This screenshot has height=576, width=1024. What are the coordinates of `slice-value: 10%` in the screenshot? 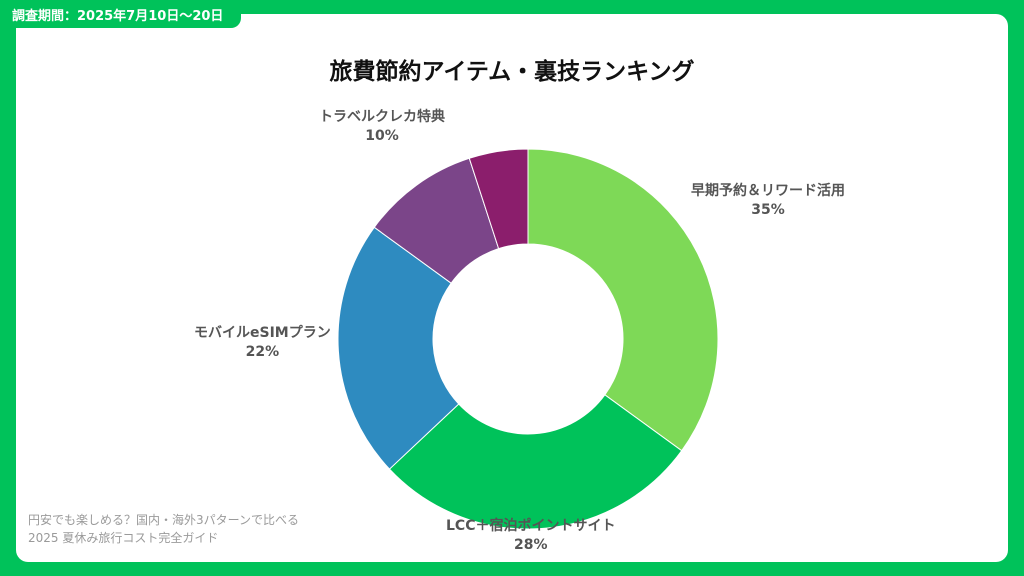 It's located at (382, 135).